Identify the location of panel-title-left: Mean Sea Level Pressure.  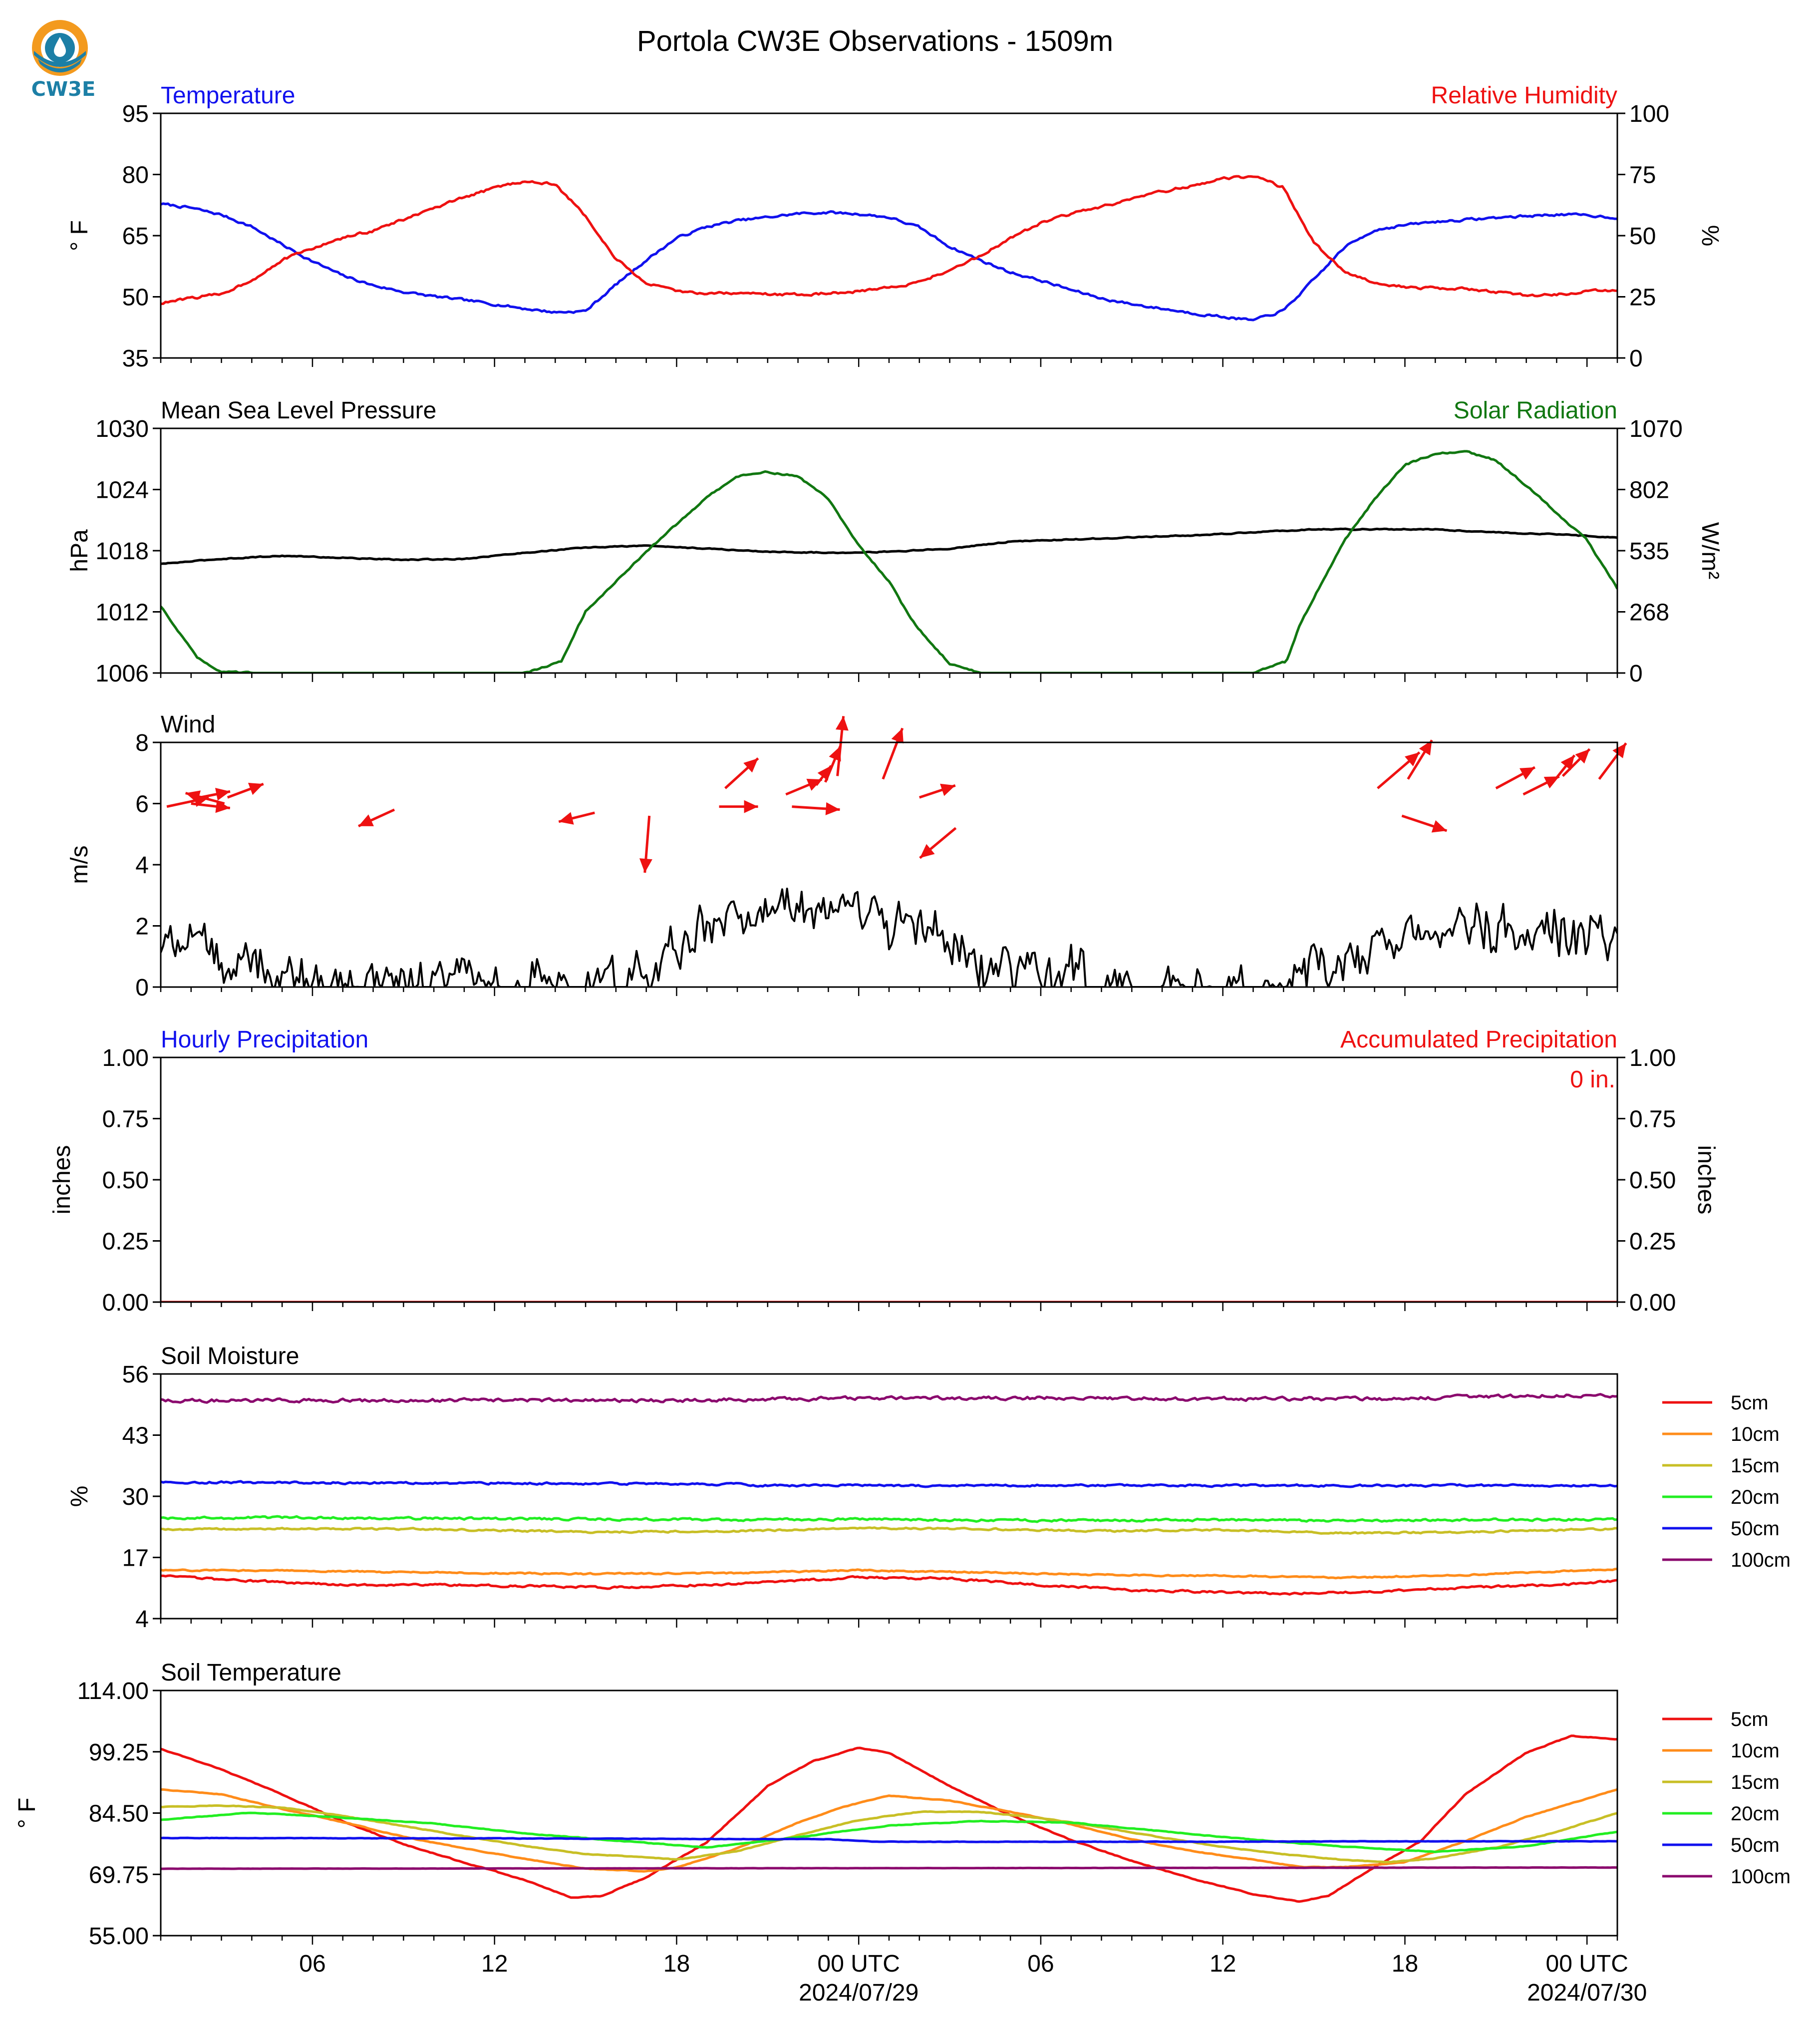
(298, 411).